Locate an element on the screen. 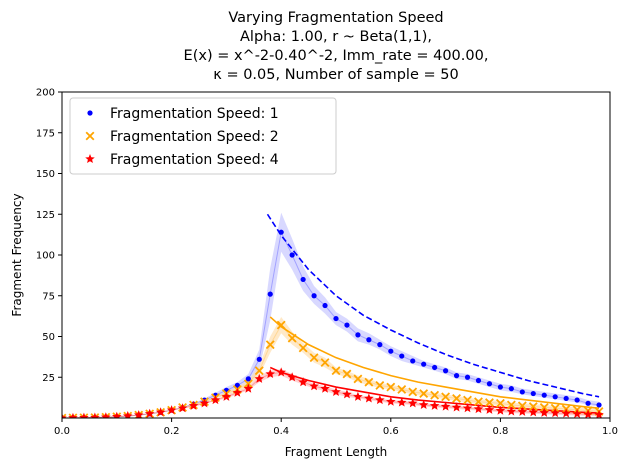  x-axis-ticks: 0.0 0.2 0.4 0.6 0.8 1.0 is located at coordinates (336, 427).